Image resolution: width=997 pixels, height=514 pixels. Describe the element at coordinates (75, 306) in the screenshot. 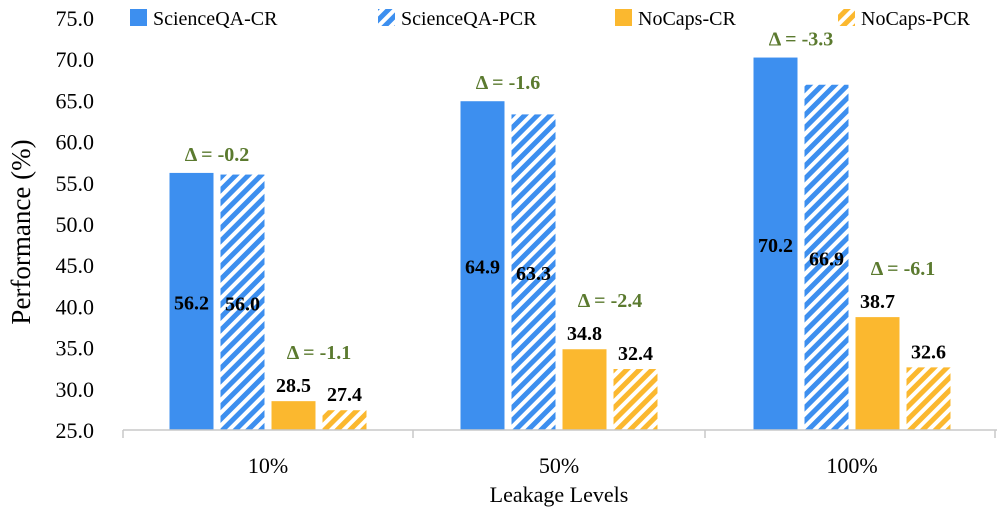

I see `y-tick-label: 40.0` at that location.